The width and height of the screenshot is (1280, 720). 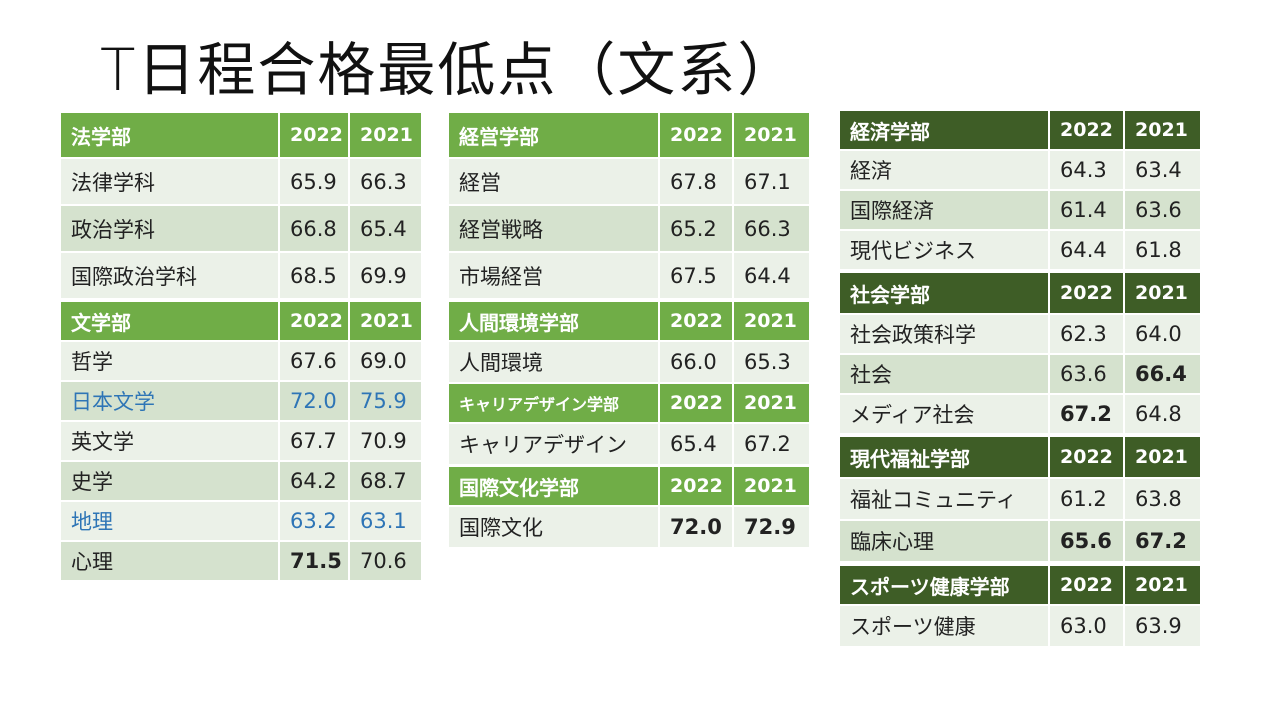 What do you see at coordinates (554, 229) in the screenshot?
I see `dept-name: 経営戦略` at bounding box center [554, 229].